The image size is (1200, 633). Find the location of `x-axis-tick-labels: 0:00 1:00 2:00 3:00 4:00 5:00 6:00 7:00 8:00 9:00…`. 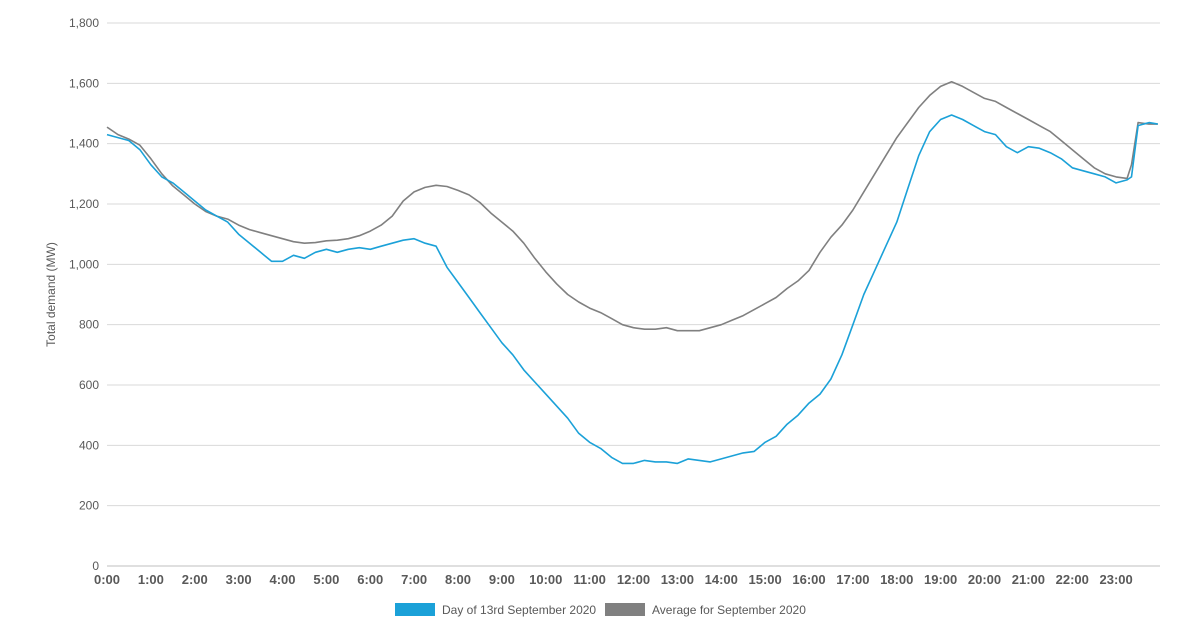

x-axis-tick-labels: 0:00 1:00 2:00 3:00 4:00 5:00 6:00 7:00 8:00 9:00… is located at coordinates (613, 579).